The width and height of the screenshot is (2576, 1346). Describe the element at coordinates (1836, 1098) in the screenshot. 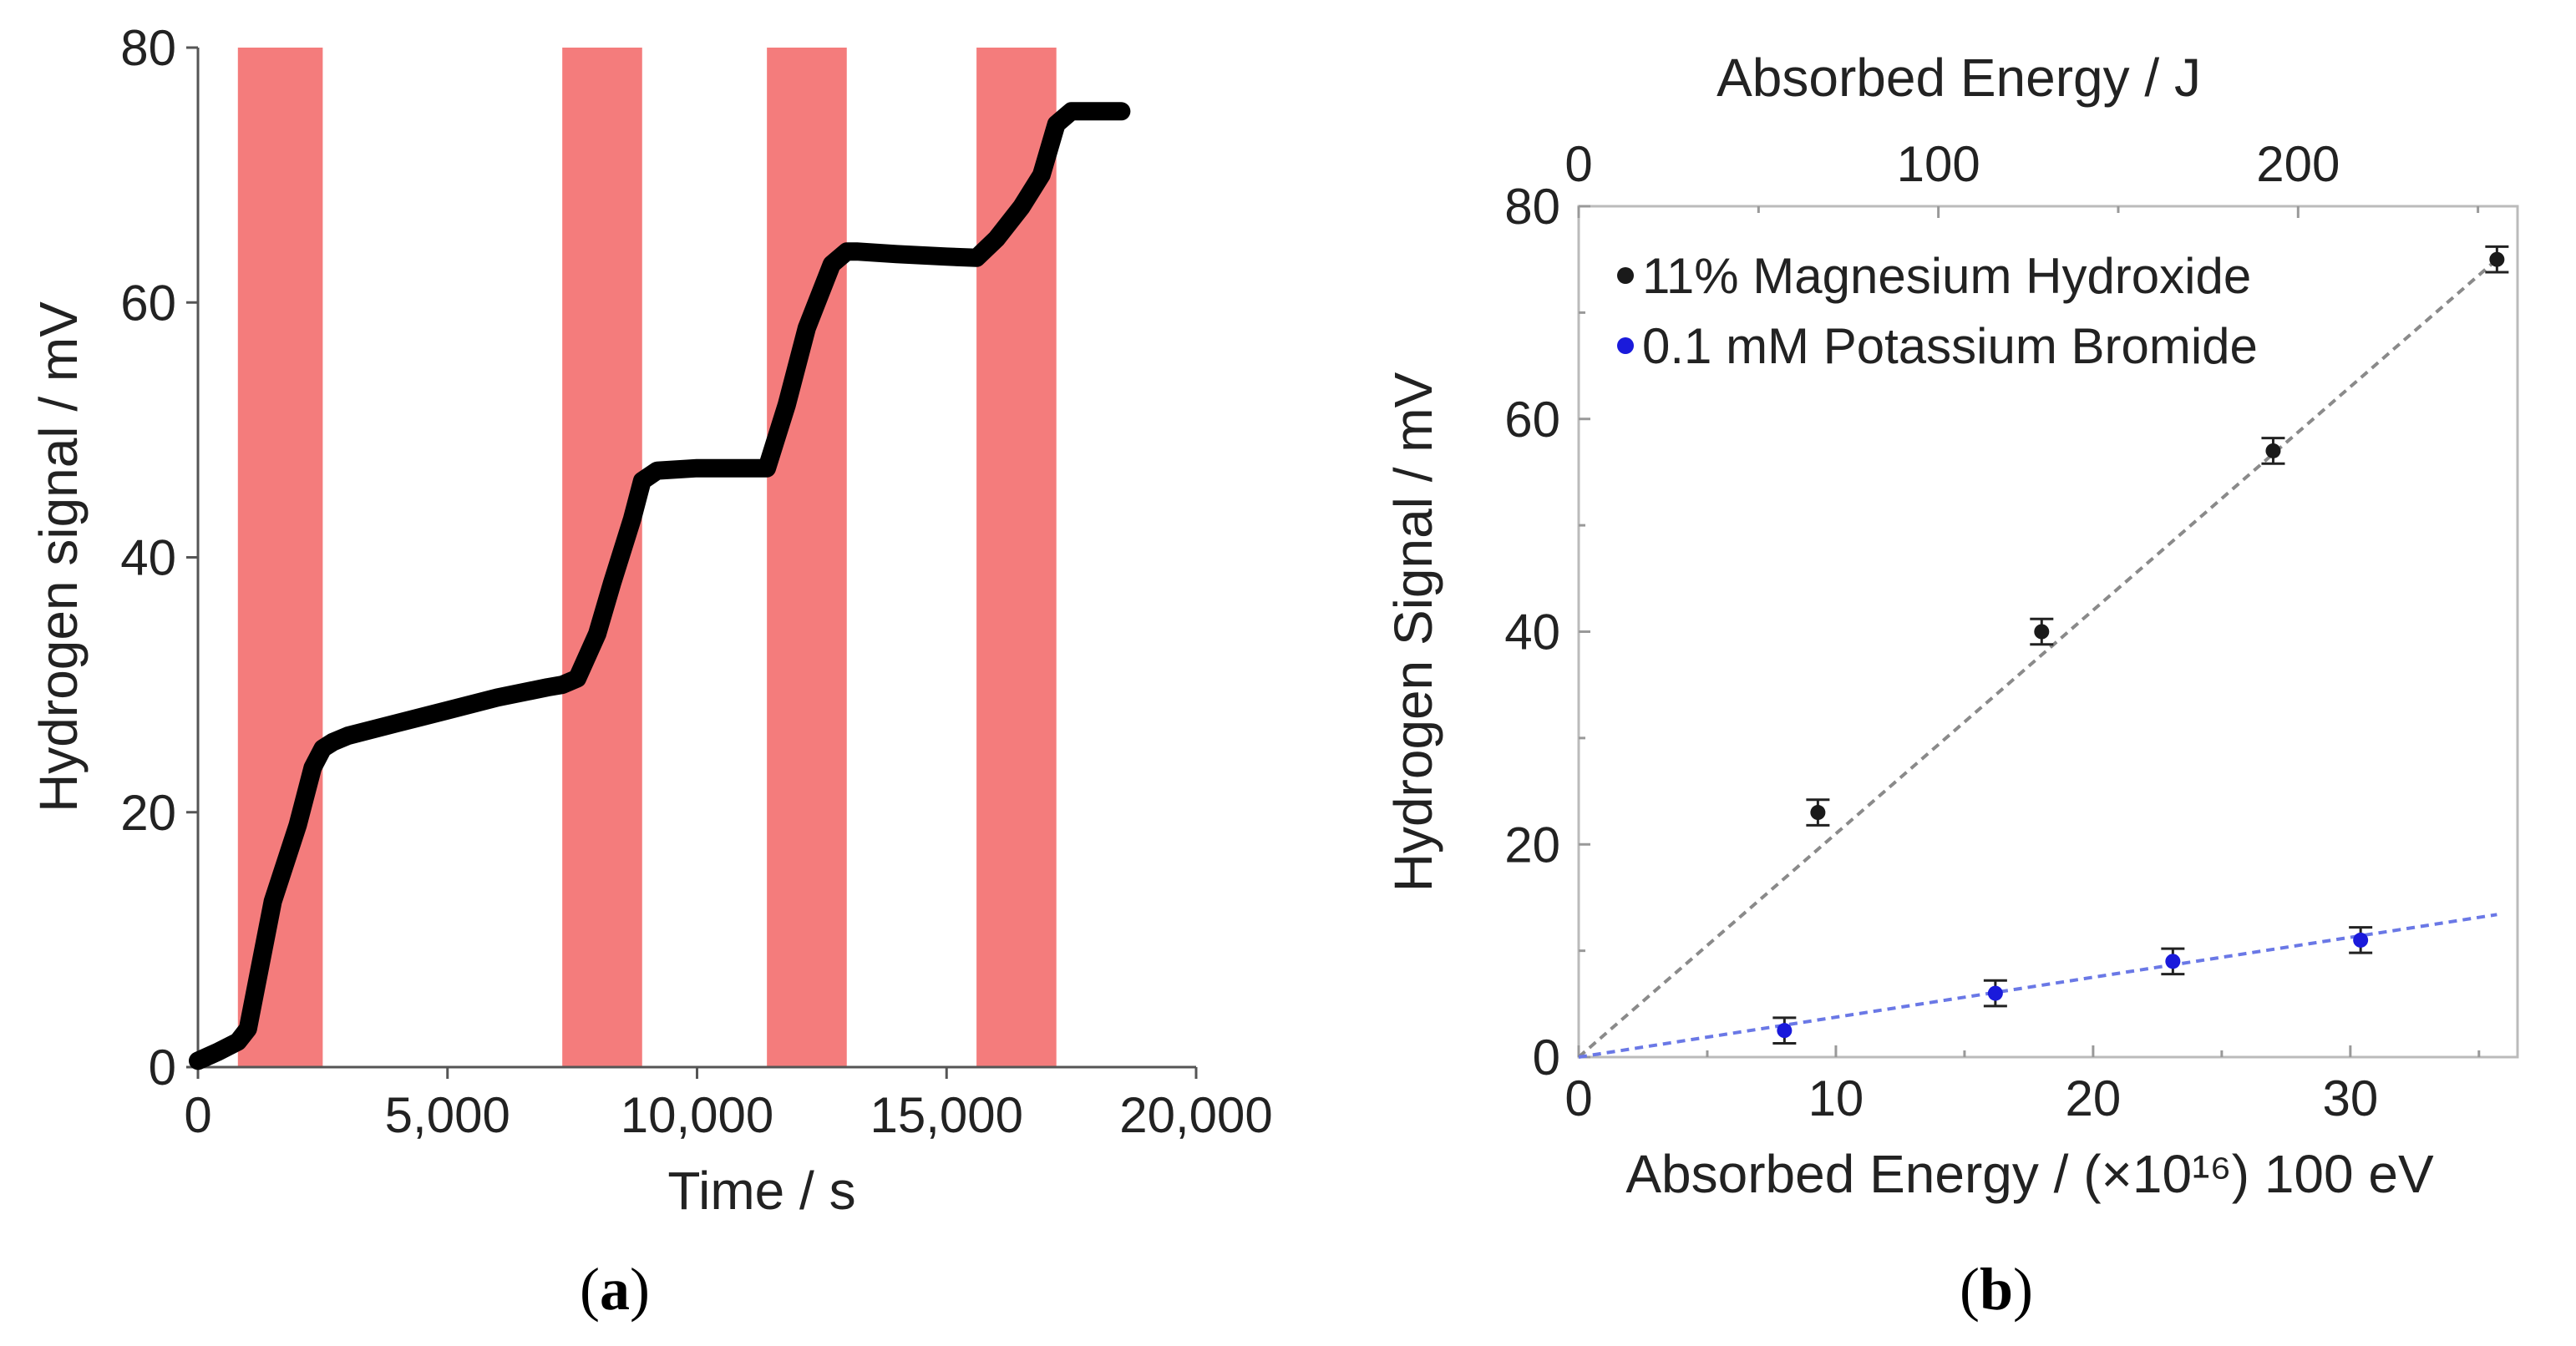

I see `x-tick-label: 10` at that location.